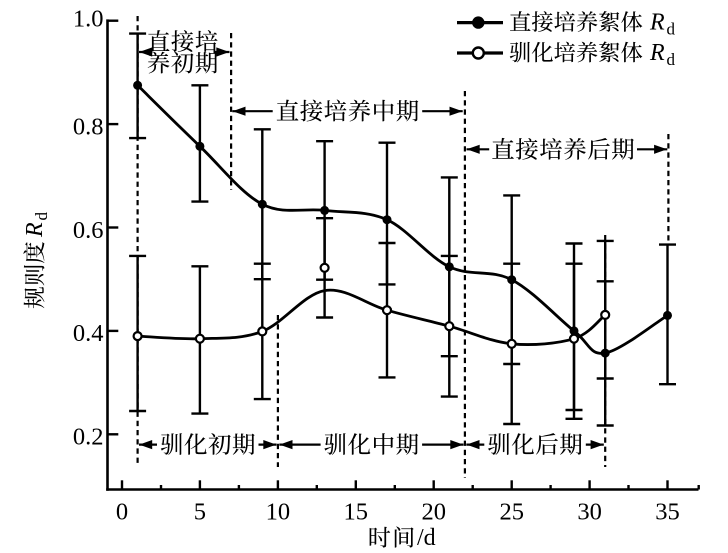 This screenshot has height=553, width=728. Describe the element at coordinates (88, 126) in the screenshot. I see `svg-text: 0.8` at that location.